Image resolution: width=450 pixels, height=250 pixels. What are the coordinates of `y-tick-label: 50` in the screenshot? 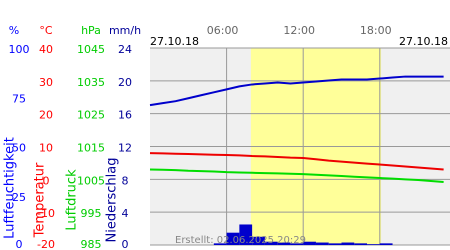 It's located at (19, 148).